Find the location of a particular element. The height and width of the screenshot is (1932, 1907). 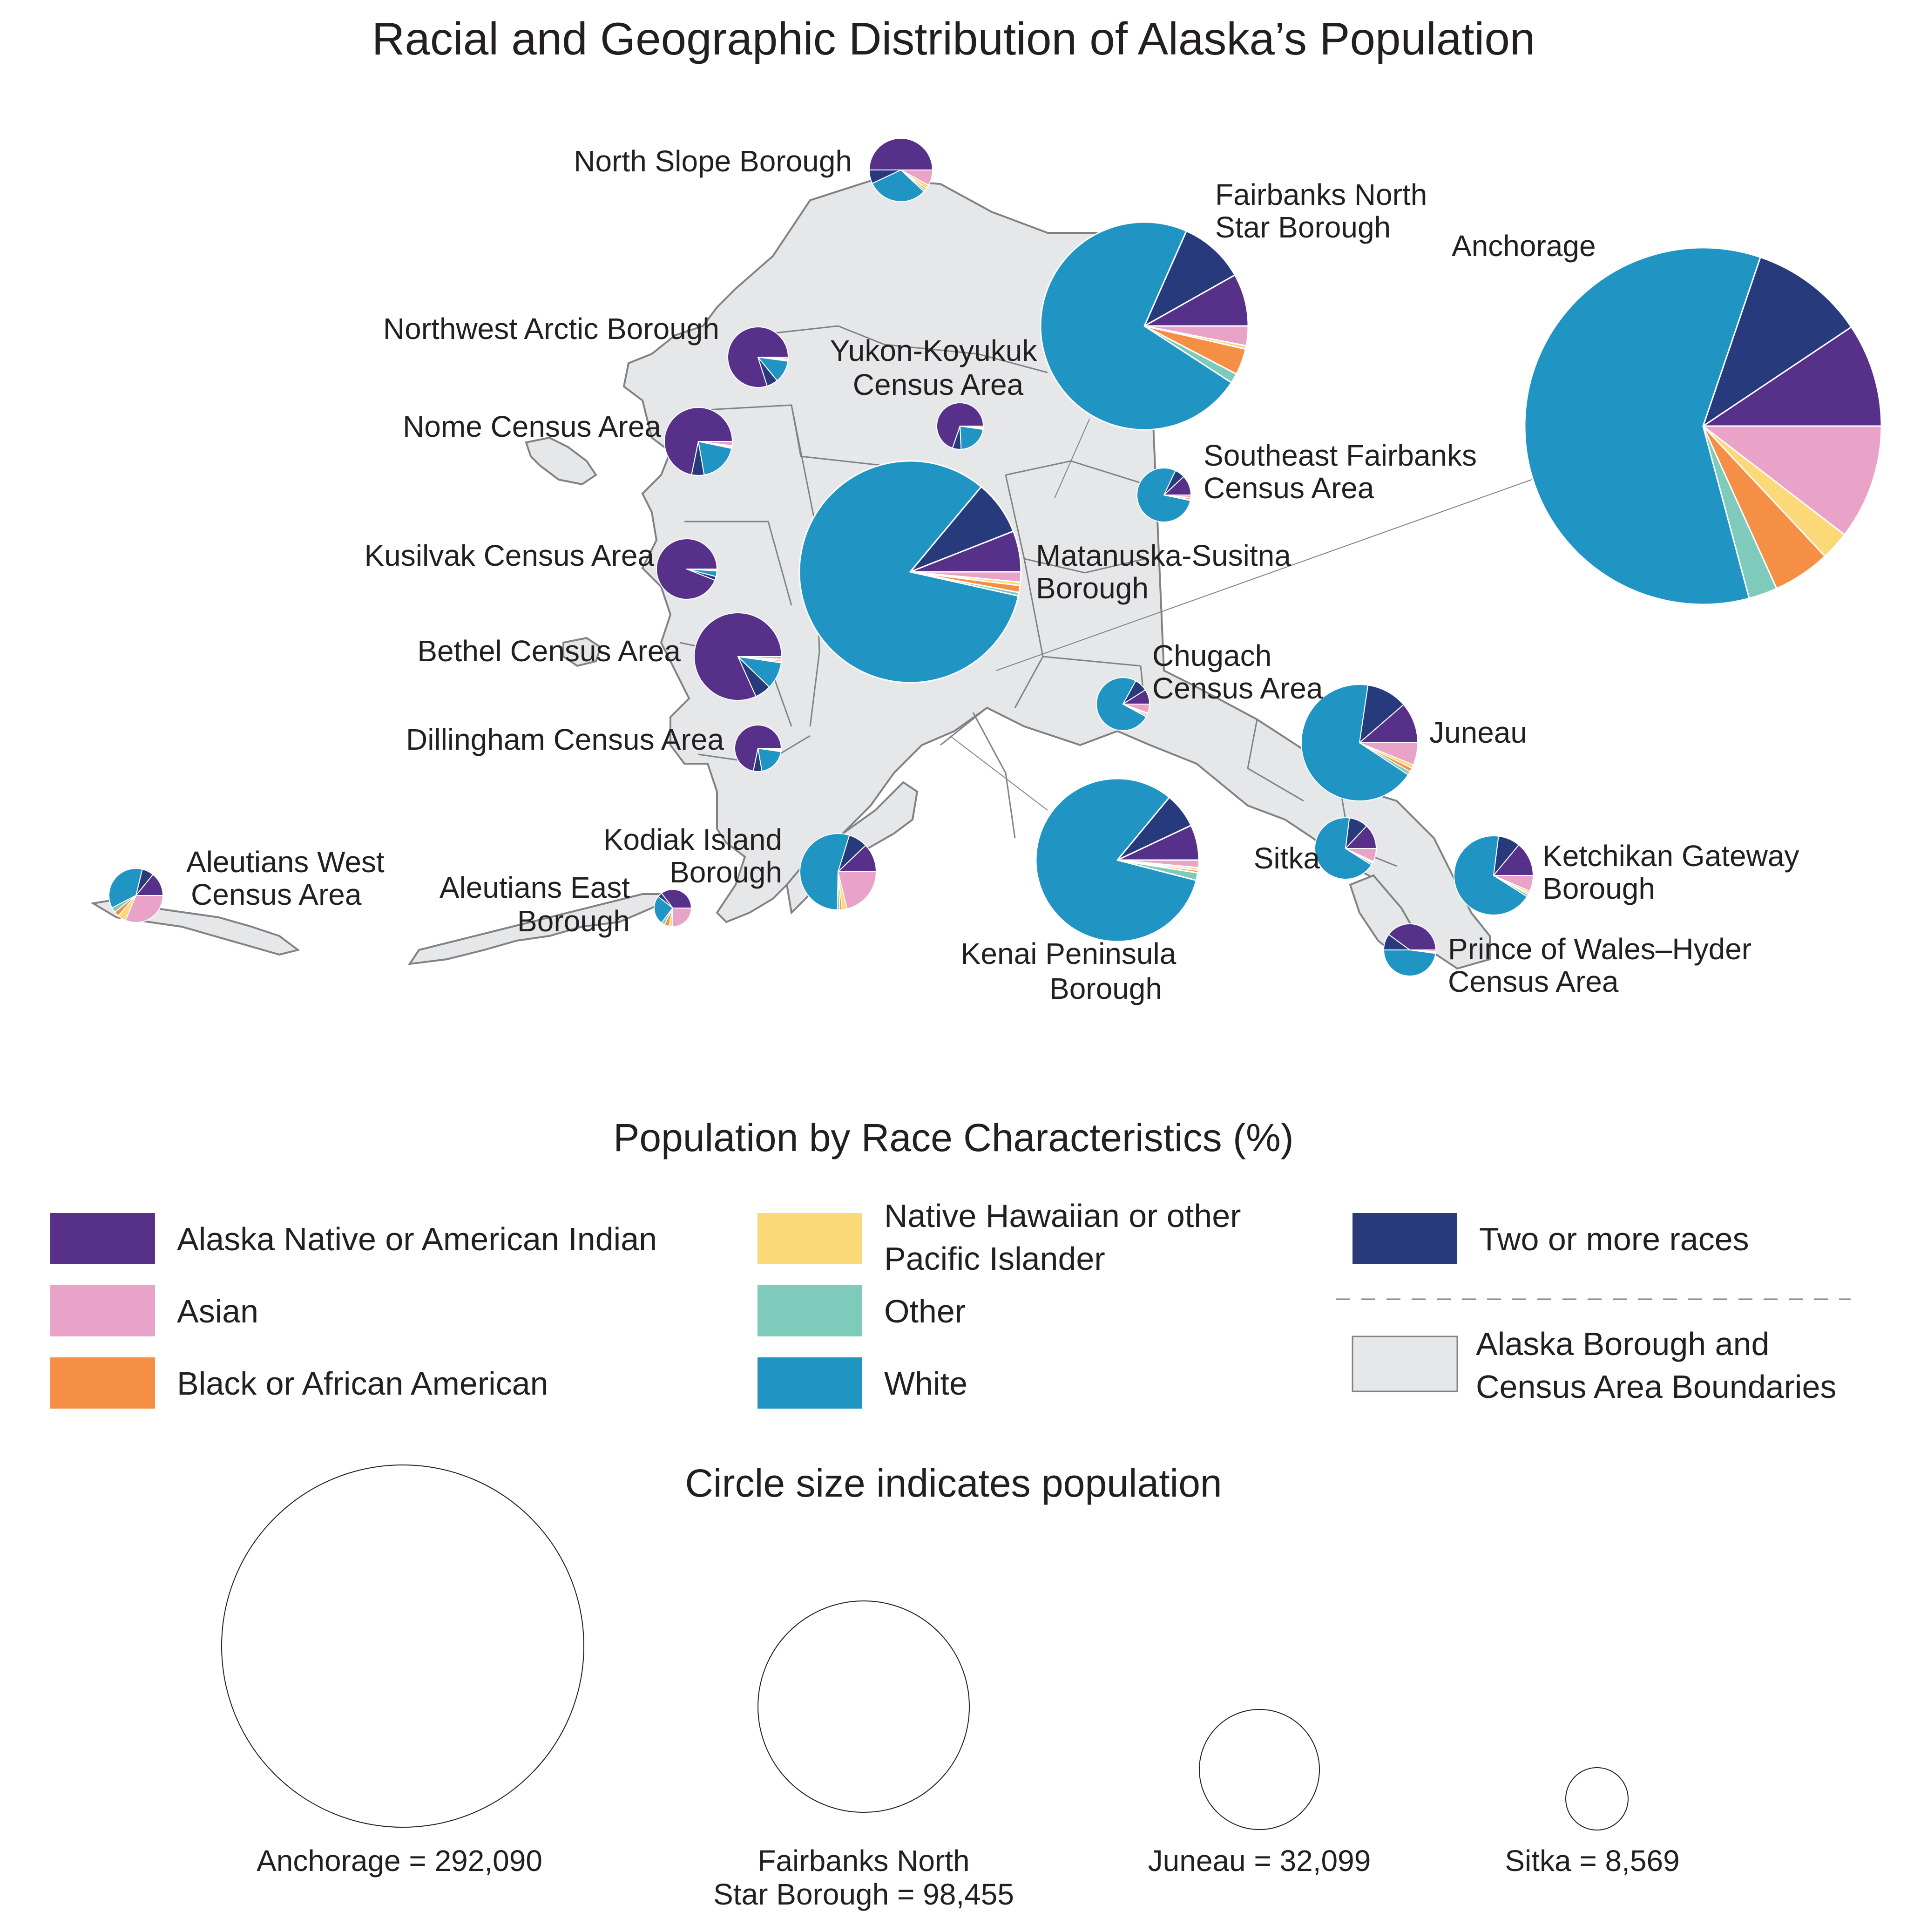

size-circle-fairbanks is located at coordinates (863, 1706).